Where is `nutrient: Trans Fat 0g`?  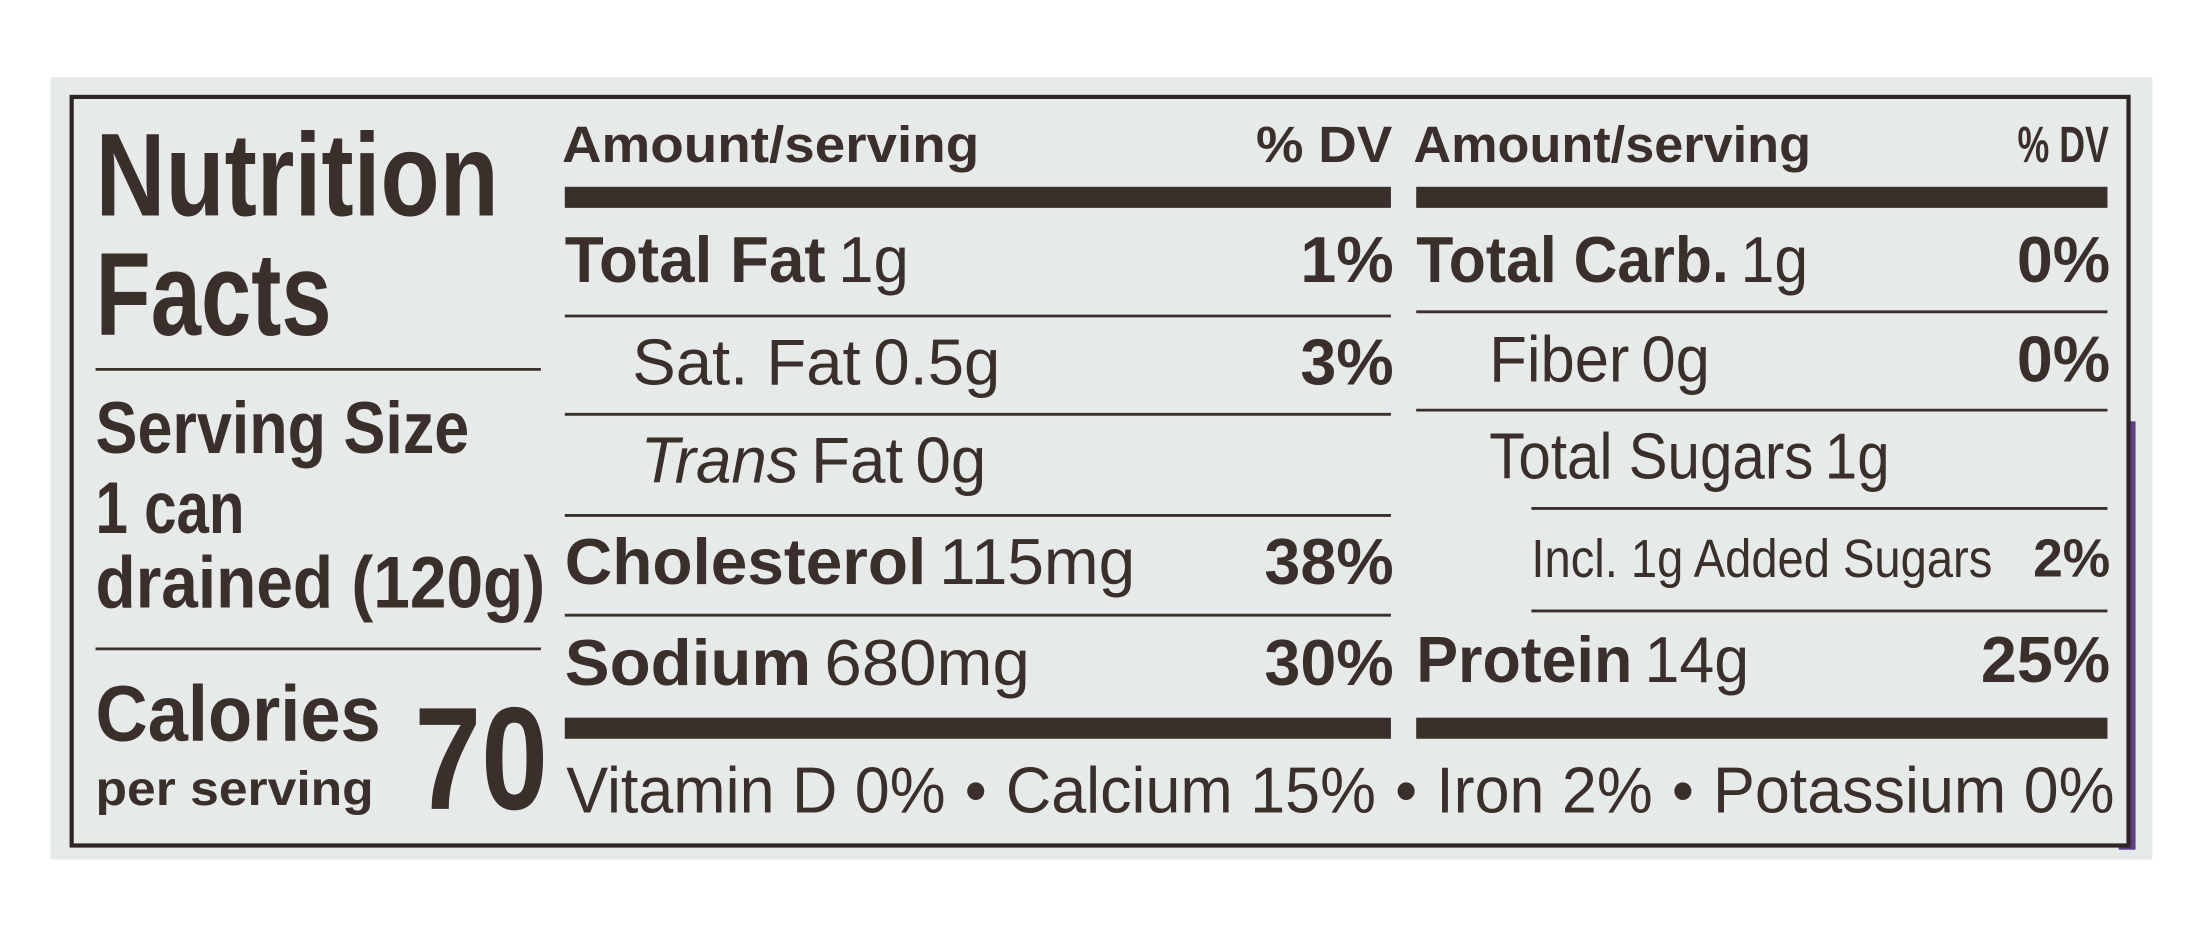
nutrient: Trans Fat 0g is located at coordinates (814, 461).